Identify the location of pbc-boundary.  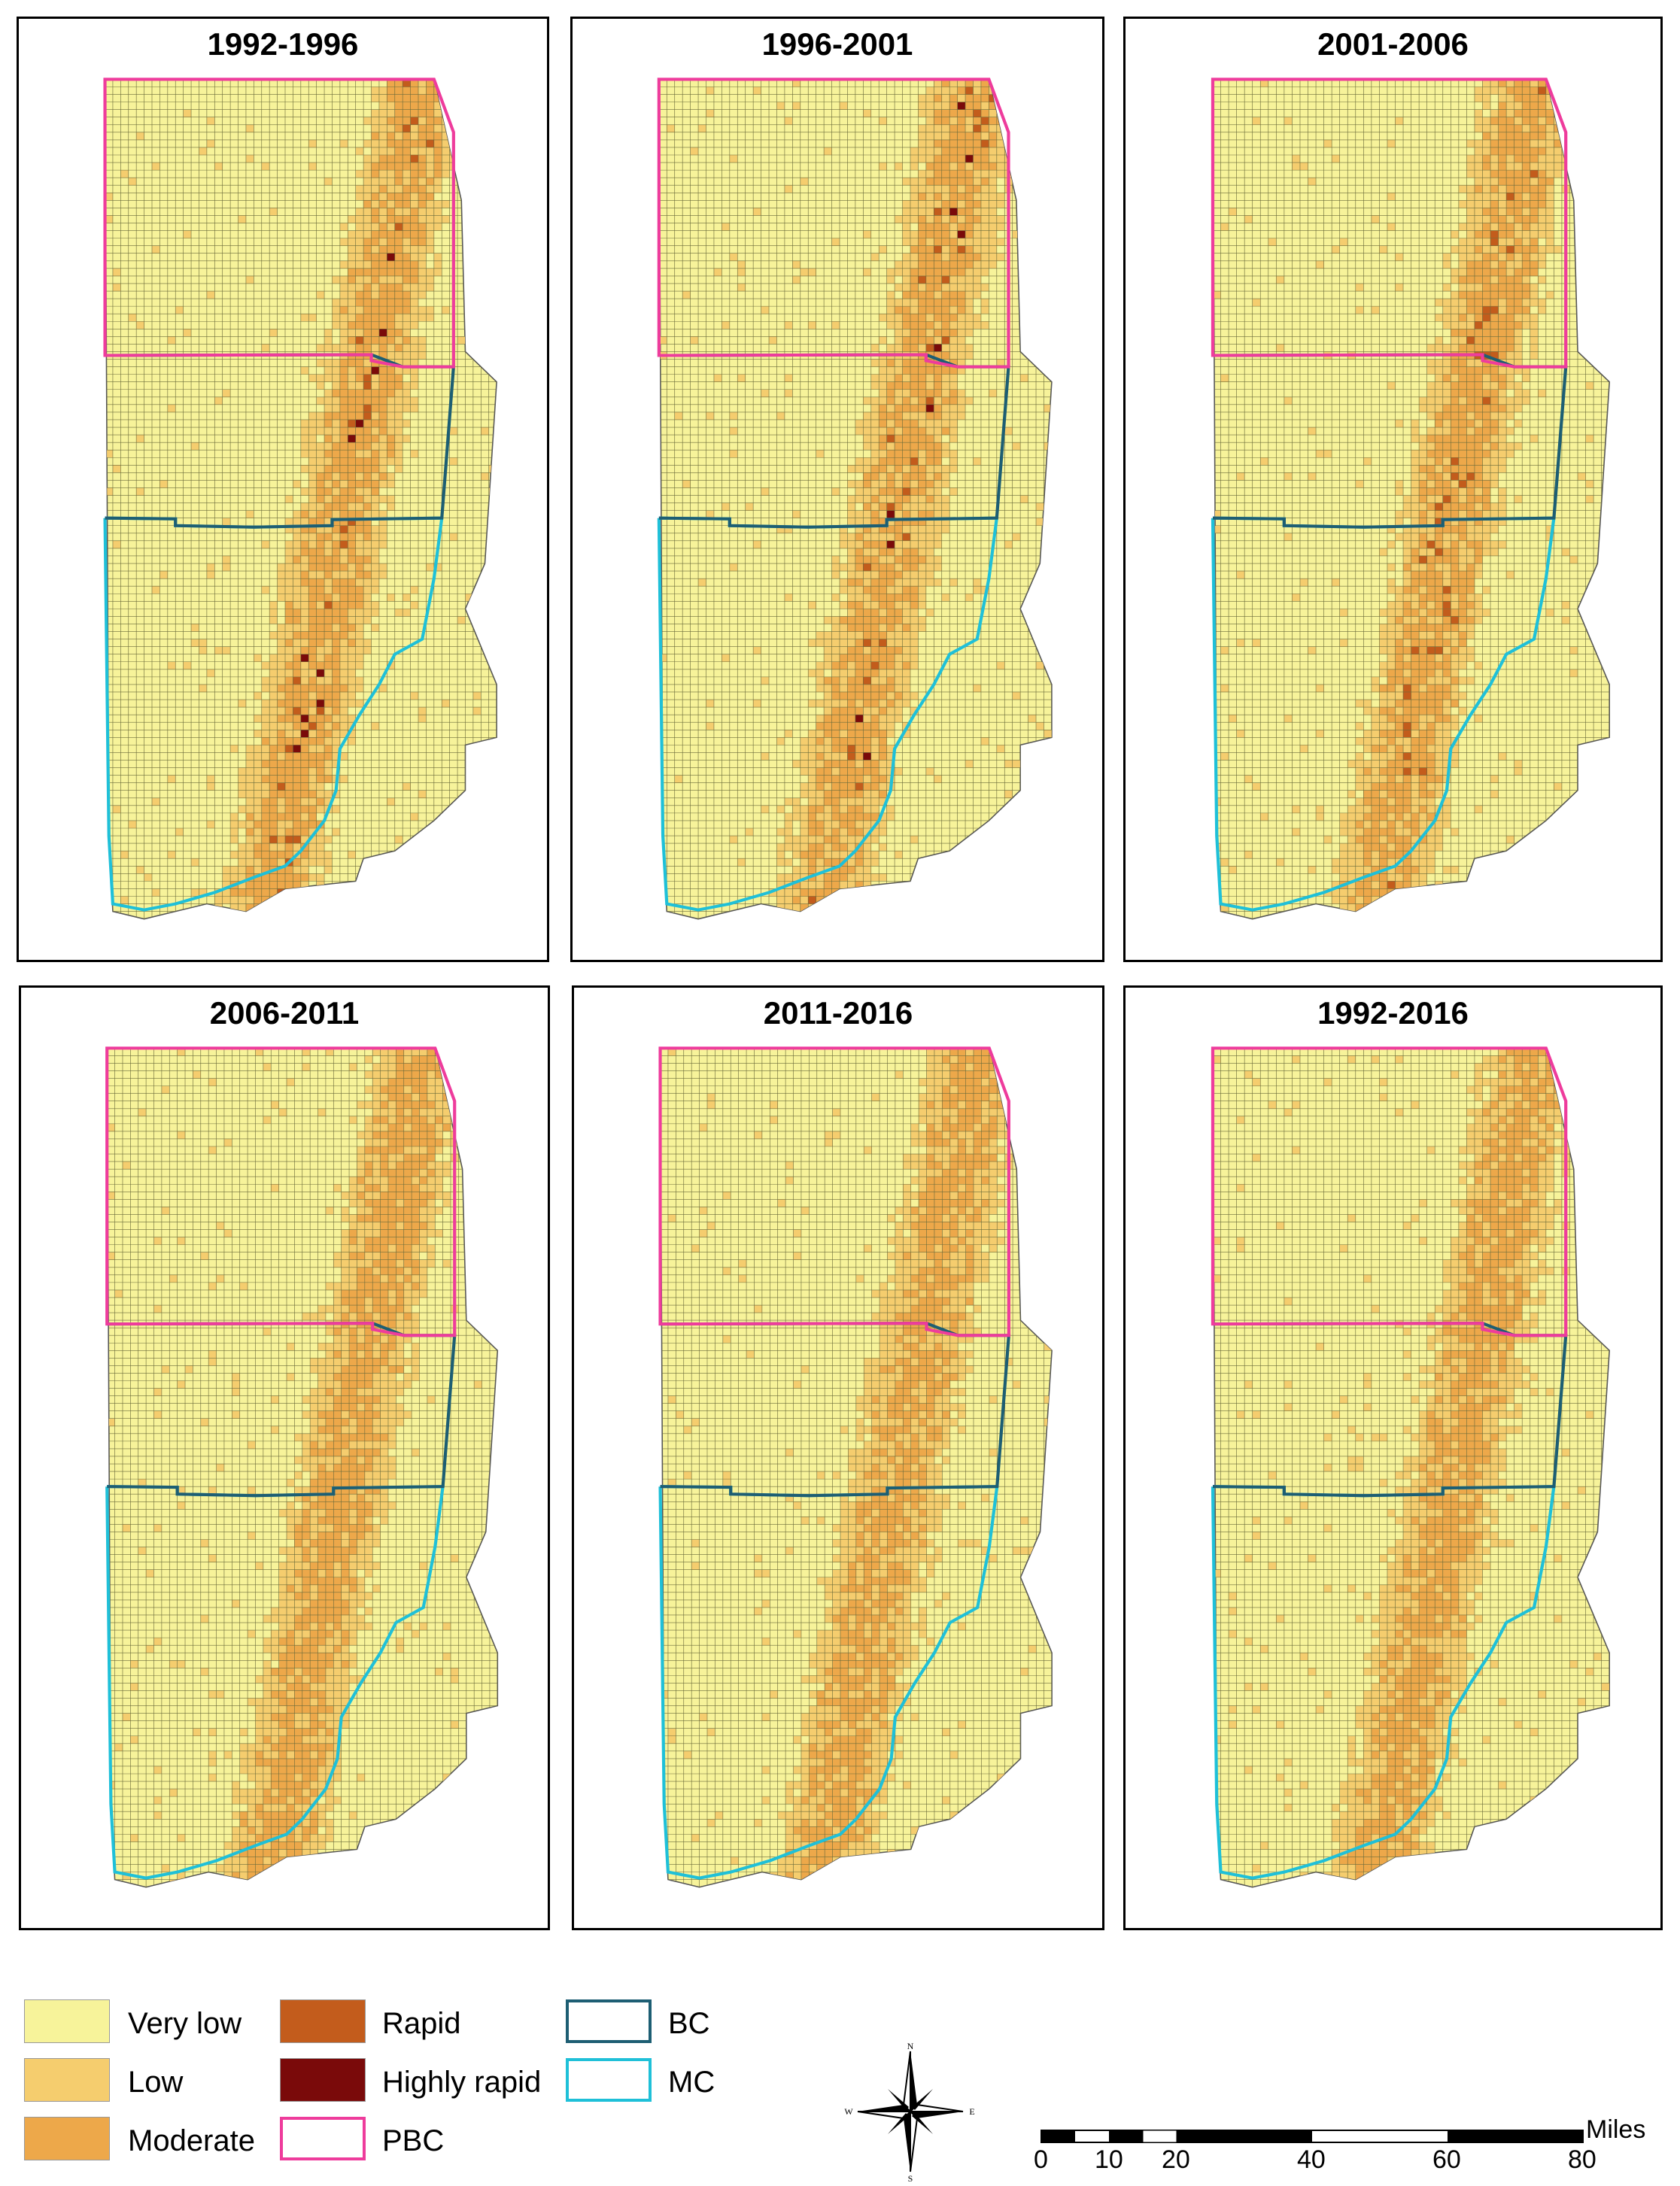
(833, 223).